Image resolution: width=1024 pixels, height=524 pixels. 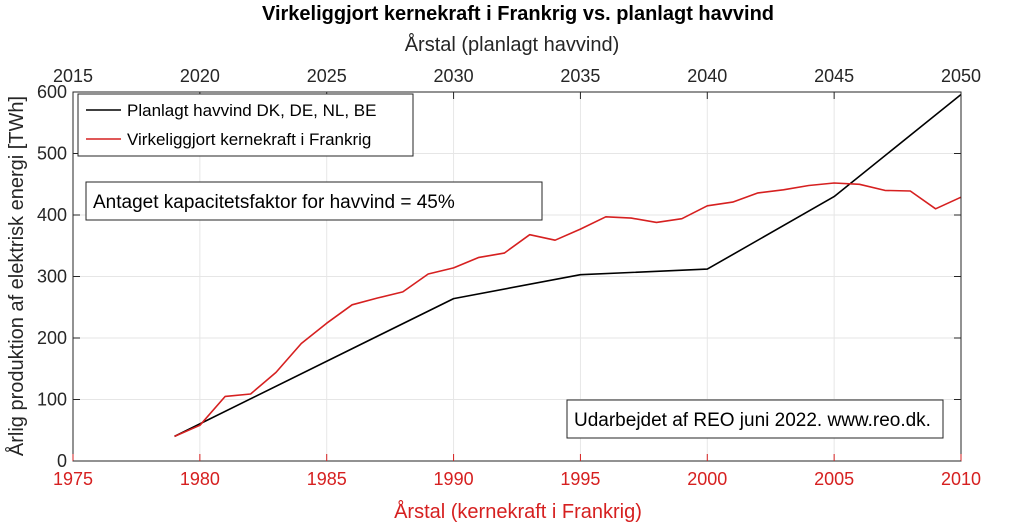 What do you see at coordinates (327, 76) in the screenshot?
I see `top-x-tick-label: 2025` at bounding box center [327, 76].